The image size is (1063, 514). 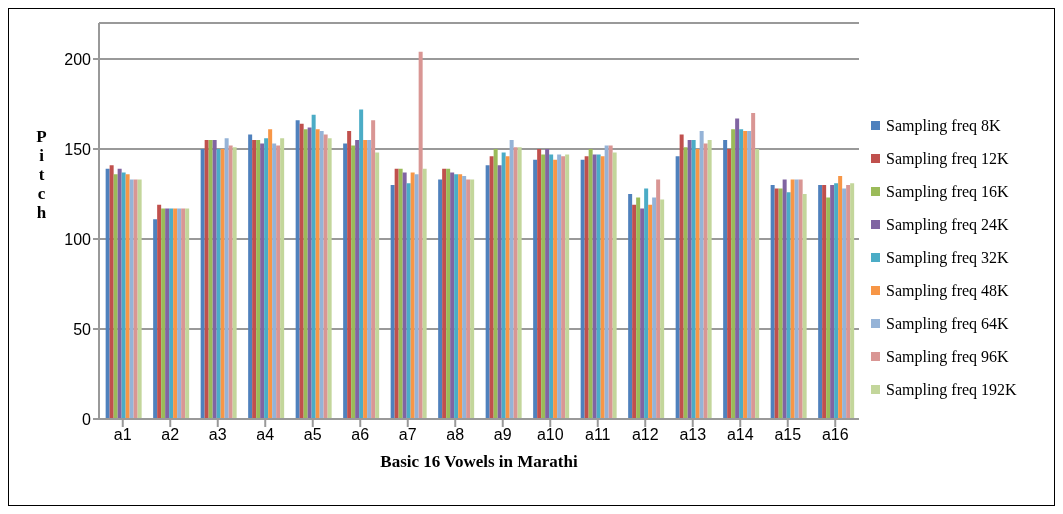 I want to click on legend-label: Sampling freq 16K, so click(x=947, y=191).